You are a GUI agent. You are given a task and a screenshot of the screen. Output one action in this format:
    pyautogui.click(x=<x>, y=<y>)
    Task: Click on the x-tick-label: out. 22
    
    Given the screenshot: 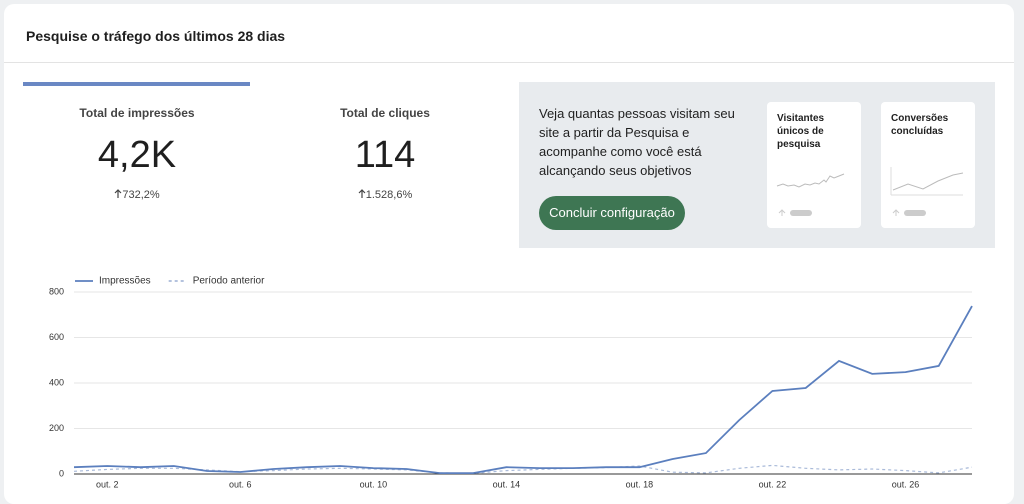 What is the action you would take?
    pyautogui.click(x=773, y=484)
    